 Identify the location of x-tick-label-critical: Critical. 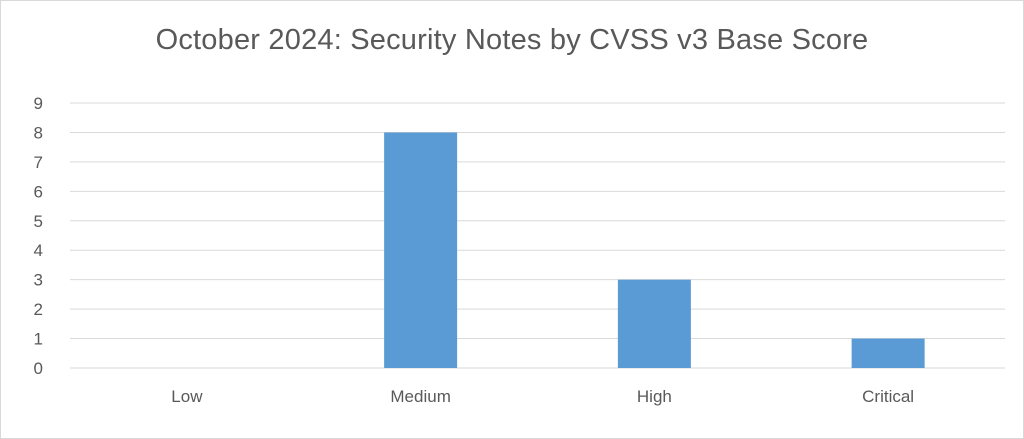
(888, 396).